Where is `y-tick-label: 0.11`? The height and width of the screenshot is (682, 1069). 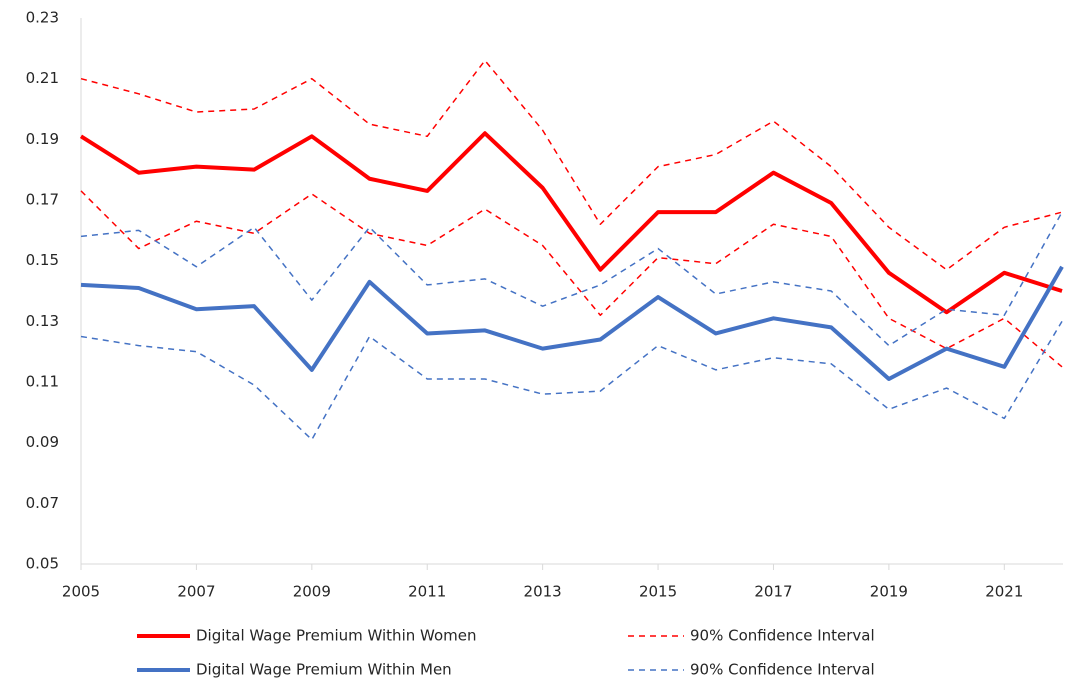 y-tick-label: 0.11 is located at coordinates (42, 382).